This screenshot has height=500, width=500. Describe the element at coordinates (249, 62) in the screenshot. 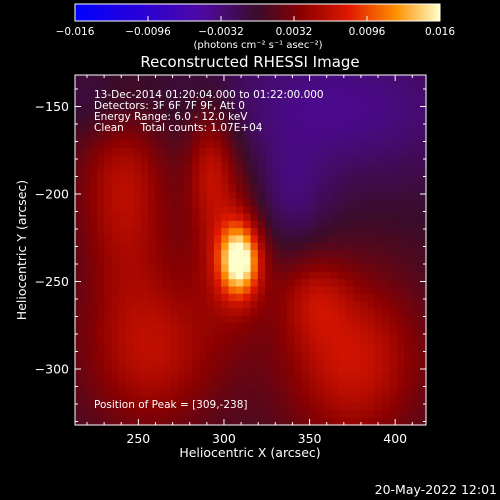

I see `chart-title: Reconstructed RHESSI Image` at that location.